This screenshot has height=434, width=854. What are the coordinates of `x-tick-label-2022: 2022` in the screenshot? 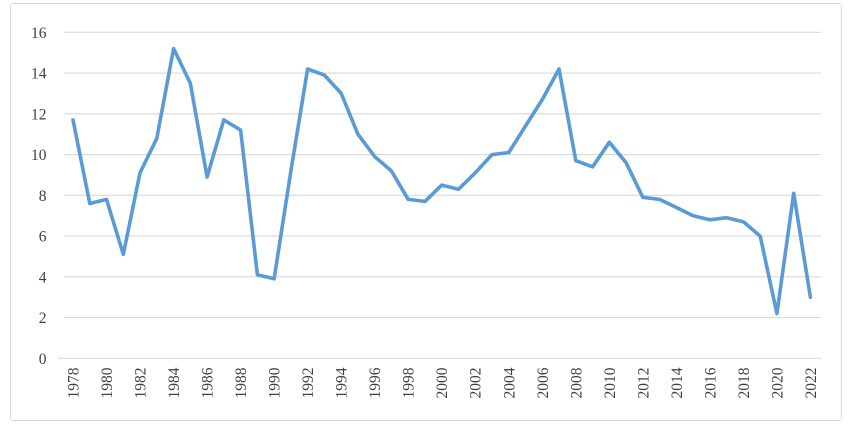 It's located at (811, 383).